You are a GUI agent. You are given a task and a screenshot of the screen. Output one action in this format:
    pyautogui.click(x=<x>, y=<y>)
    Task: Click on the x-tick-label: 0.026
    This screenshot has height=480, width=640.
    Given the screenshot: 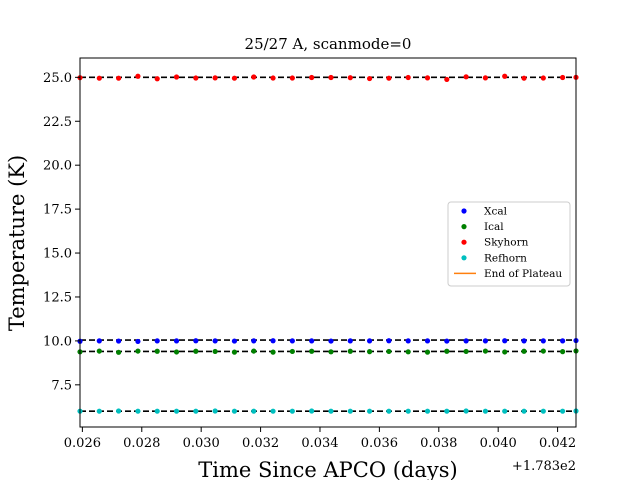 What is the action you would take?
    pyautogui.click(x=82, y=443)
    